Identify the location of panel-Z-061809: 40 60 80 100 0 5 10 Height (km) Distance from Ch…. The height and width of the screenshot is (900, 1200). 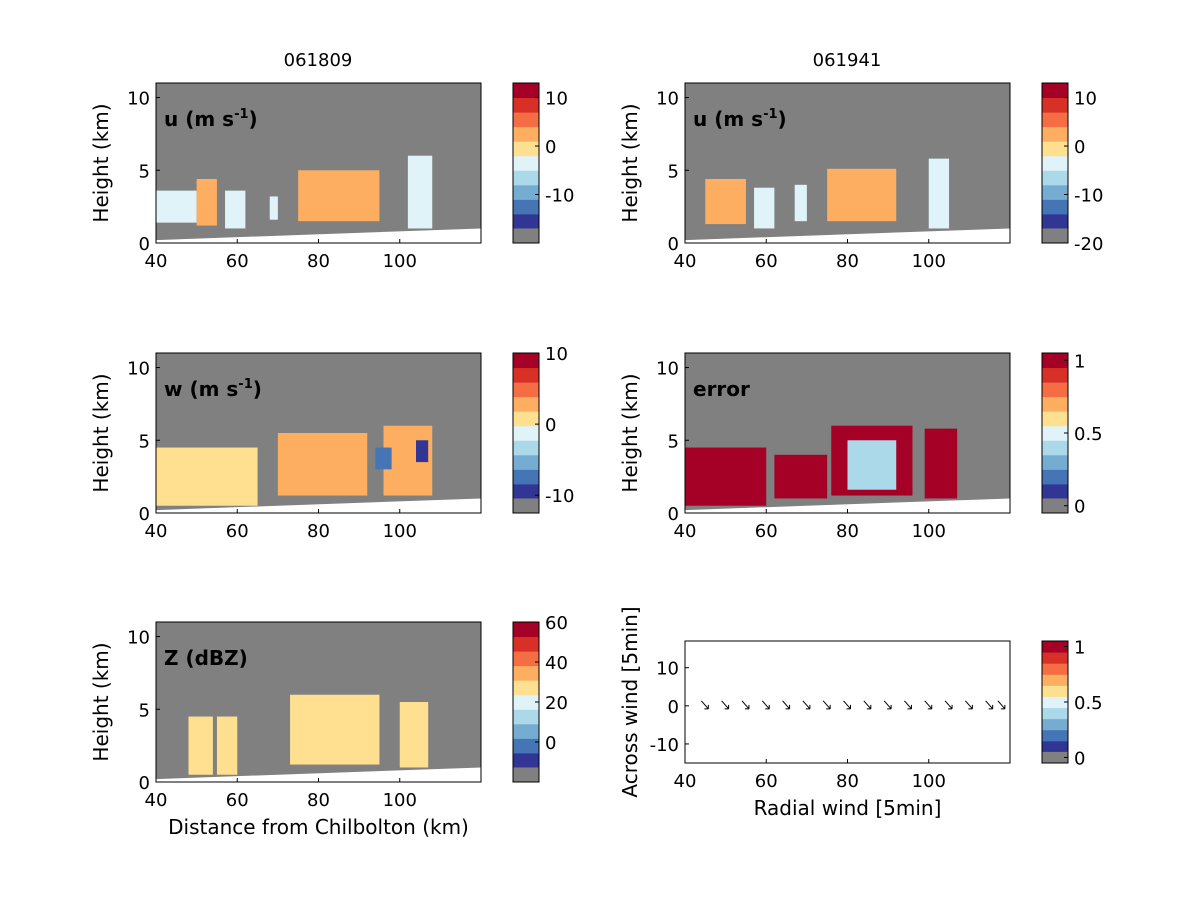
(328, 726).